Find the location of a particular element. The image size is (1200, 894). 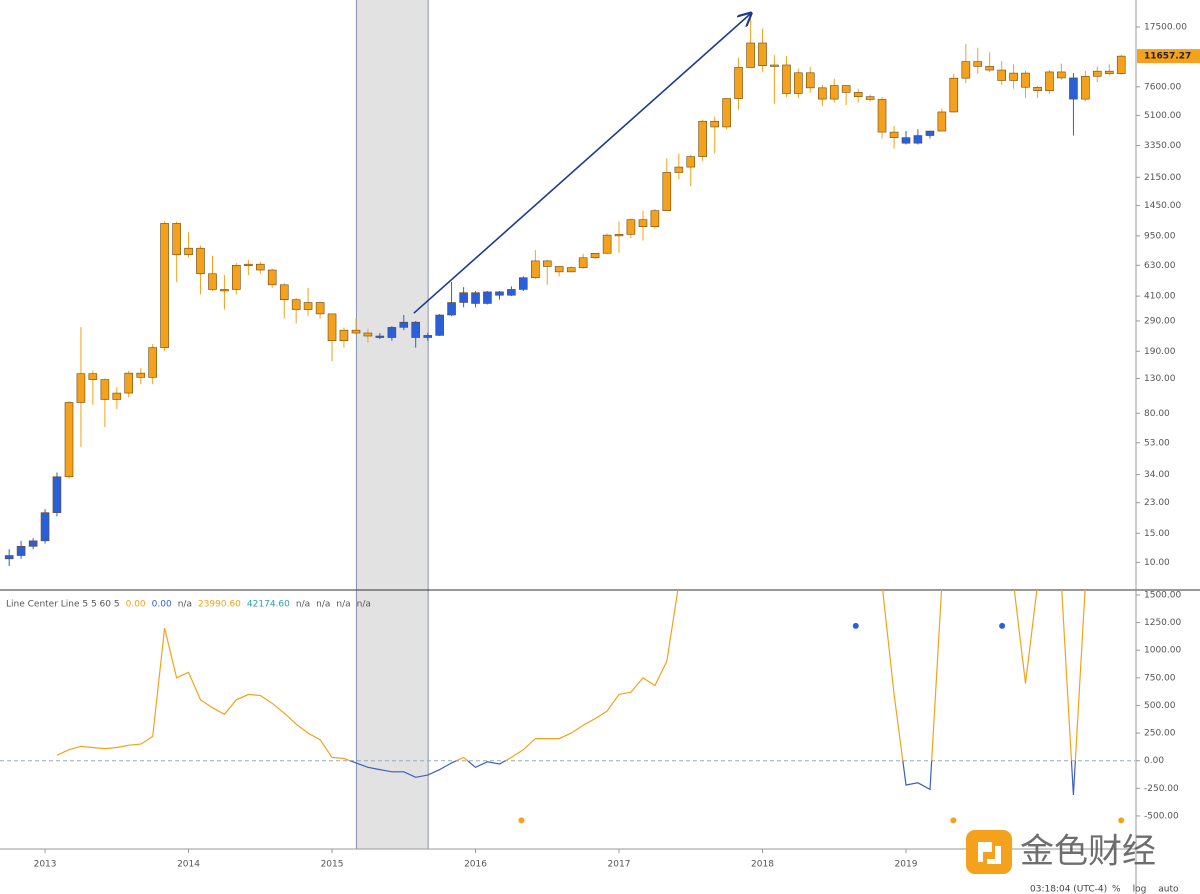

x-tick-label: 2014 is located at coordinates (188, 865).